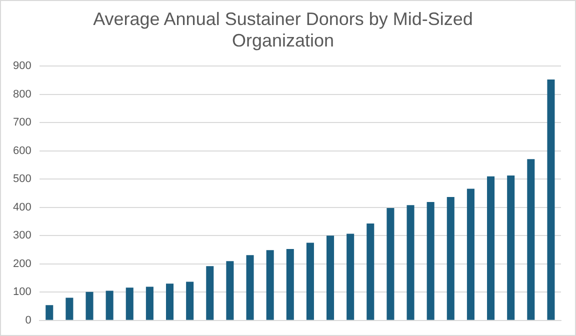  I want to click on y-tick-label: 200, so click(22, 264).